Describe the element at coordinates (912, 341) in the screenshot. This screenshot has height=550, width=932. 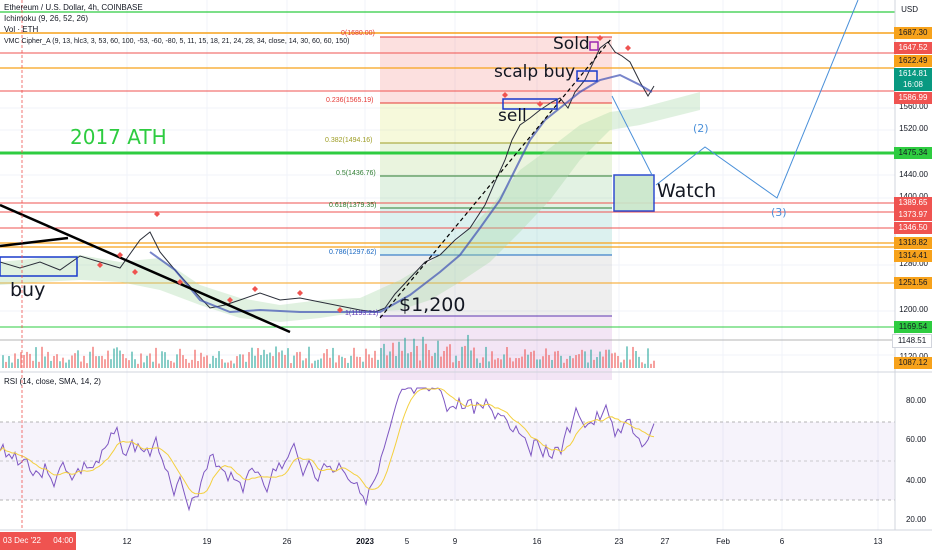
I see `price-label: 1148.51` at that location.